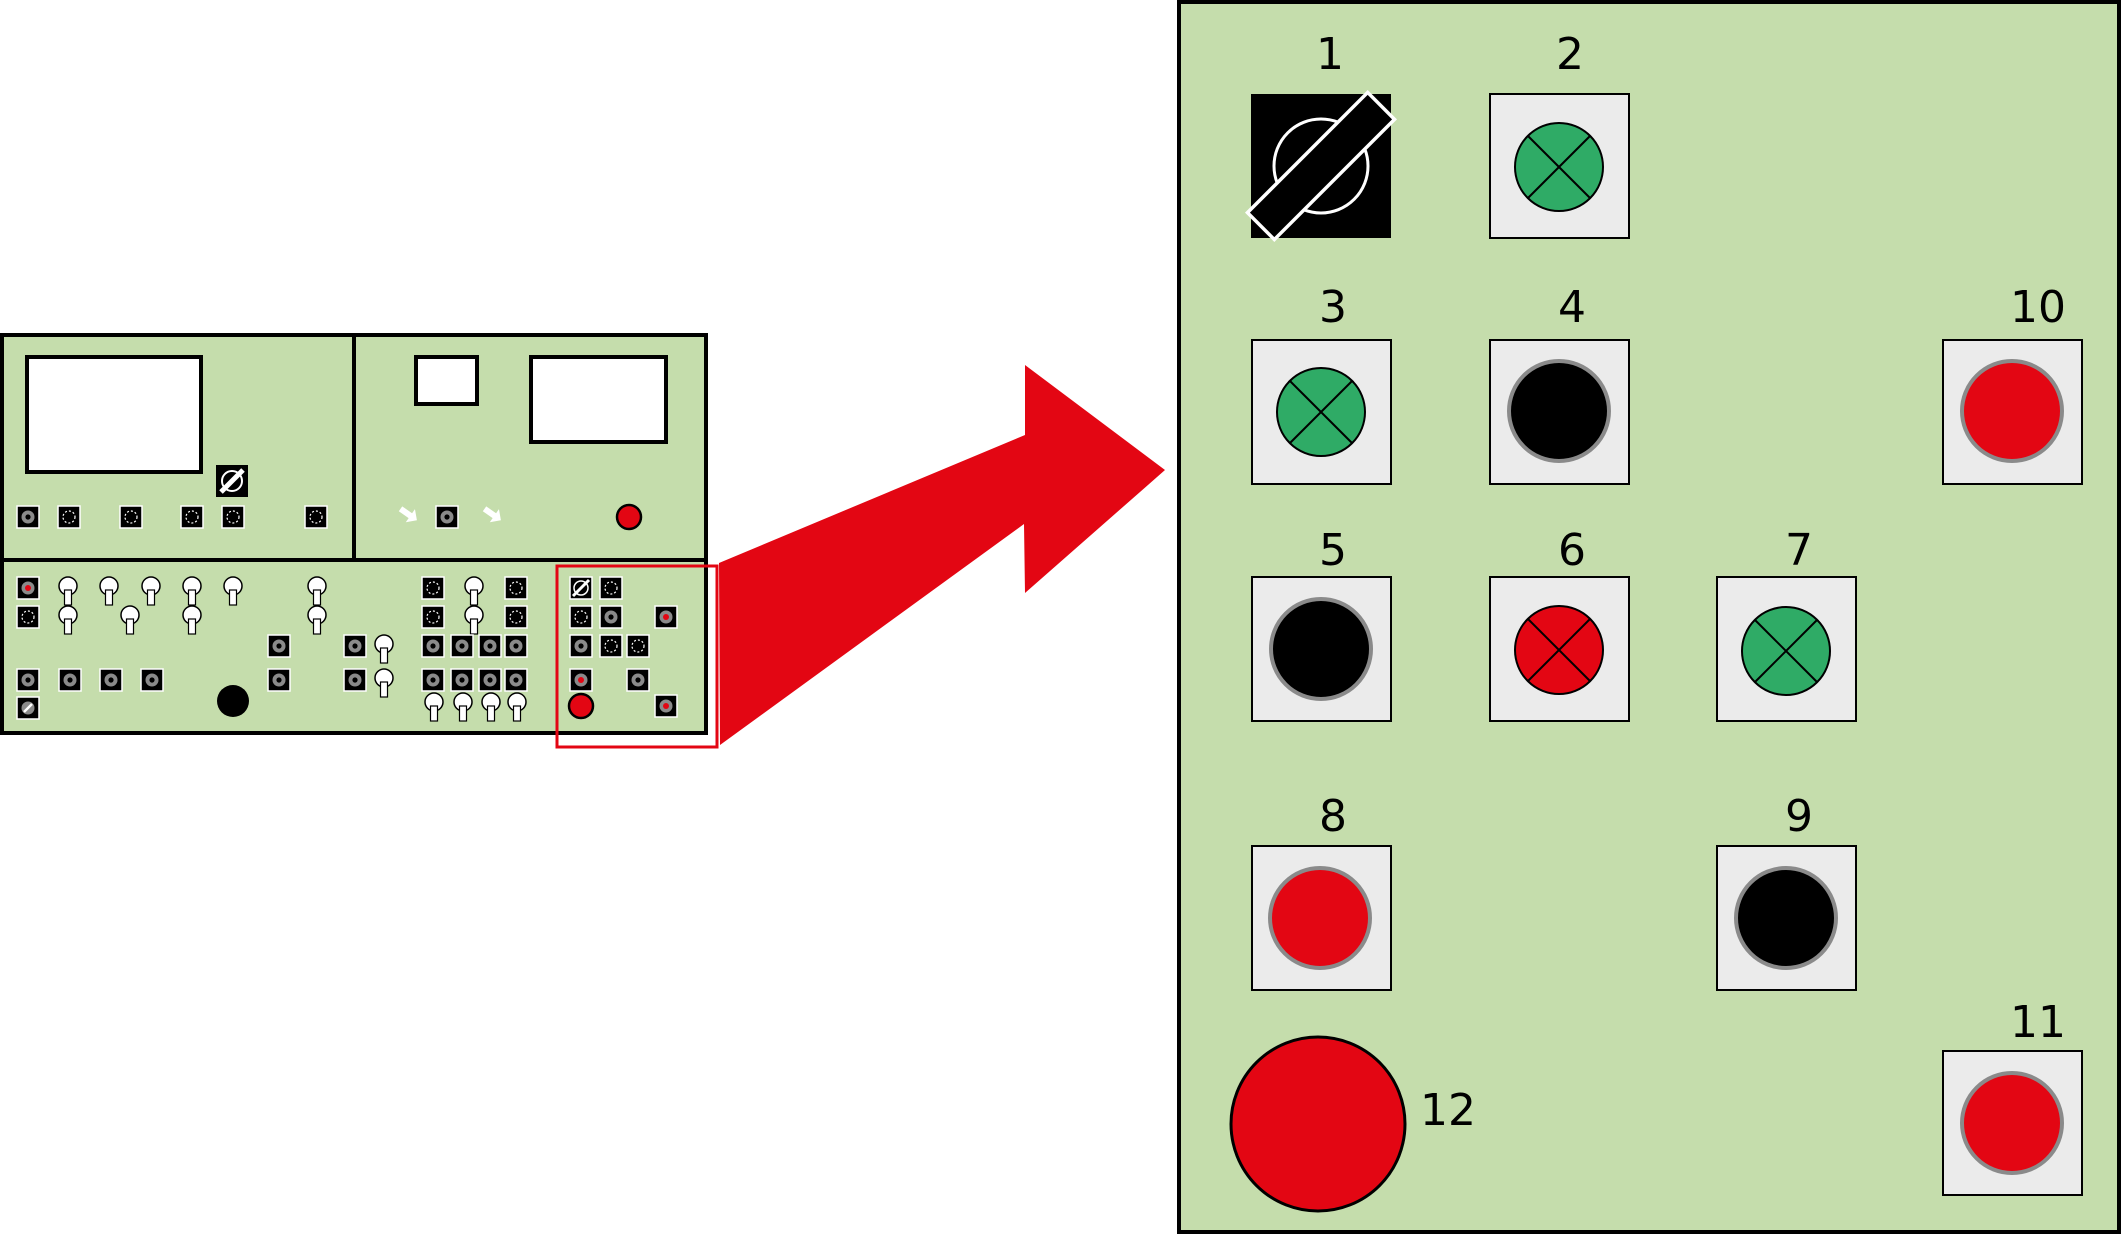 Image resolution: width=2122 pixels, height=1235 pixels. I want to click on console-highlighted-section, so click(622, 648).